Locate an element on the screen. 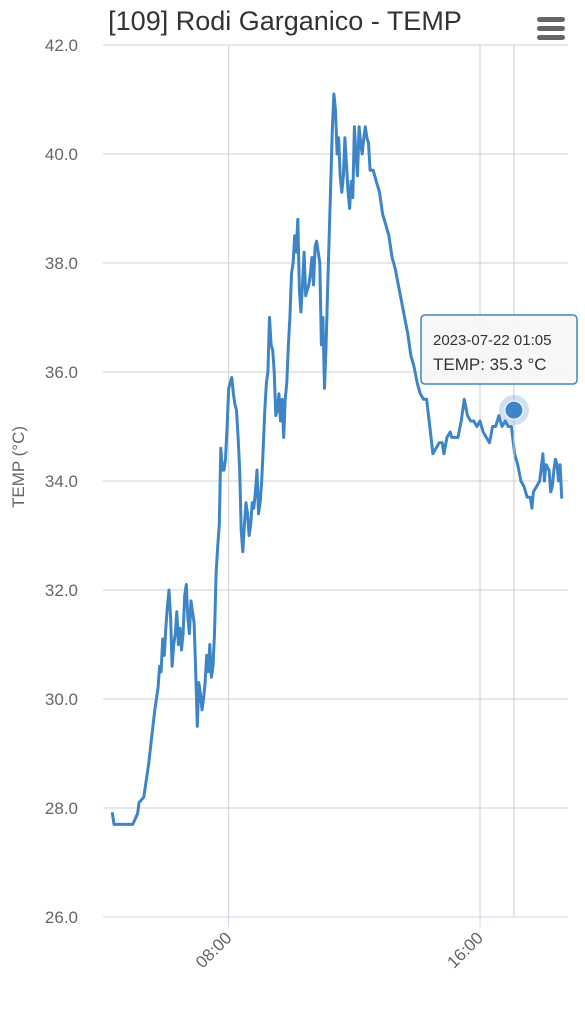 The image size is (585, 1024). y-tick-label: 42.0 is located at coordinates (61, 45).